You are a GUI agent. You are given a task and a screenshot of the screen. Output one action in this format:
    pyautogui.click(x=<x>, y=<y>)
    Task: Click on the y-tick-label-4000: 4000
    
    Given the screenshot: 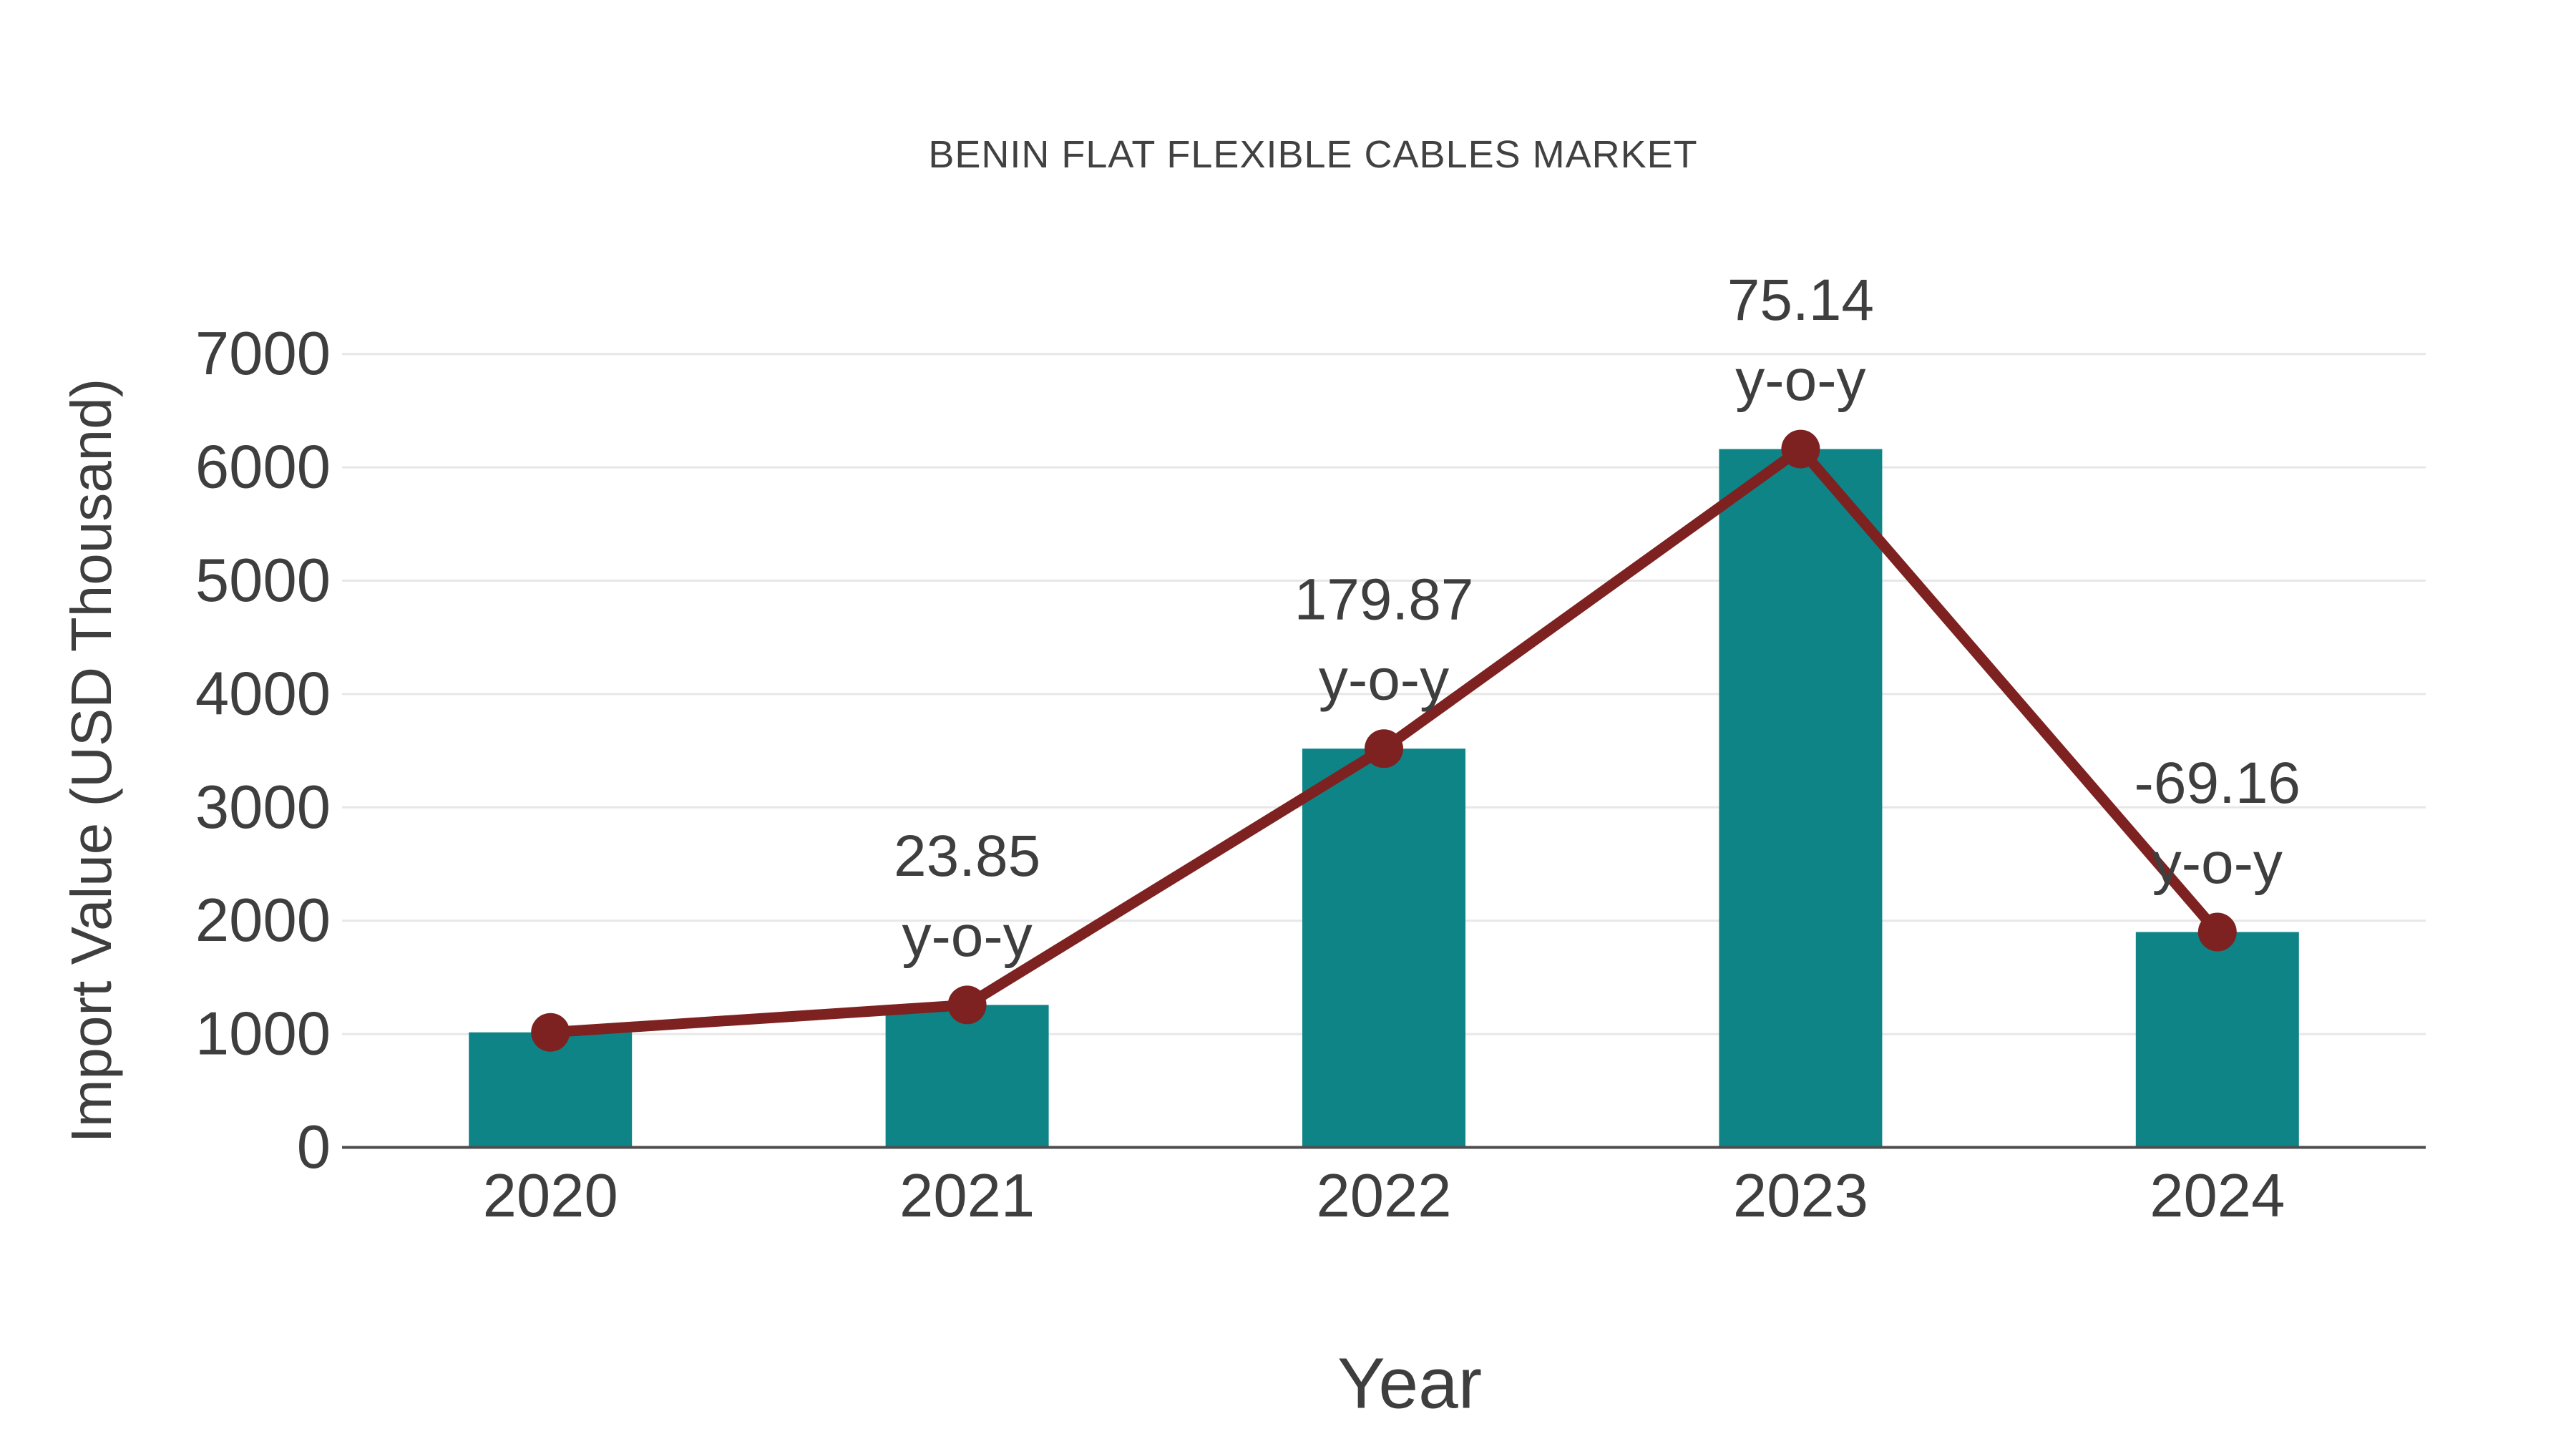 What is the action you would take?
    pyautogui.click(x=263, y=694)
    